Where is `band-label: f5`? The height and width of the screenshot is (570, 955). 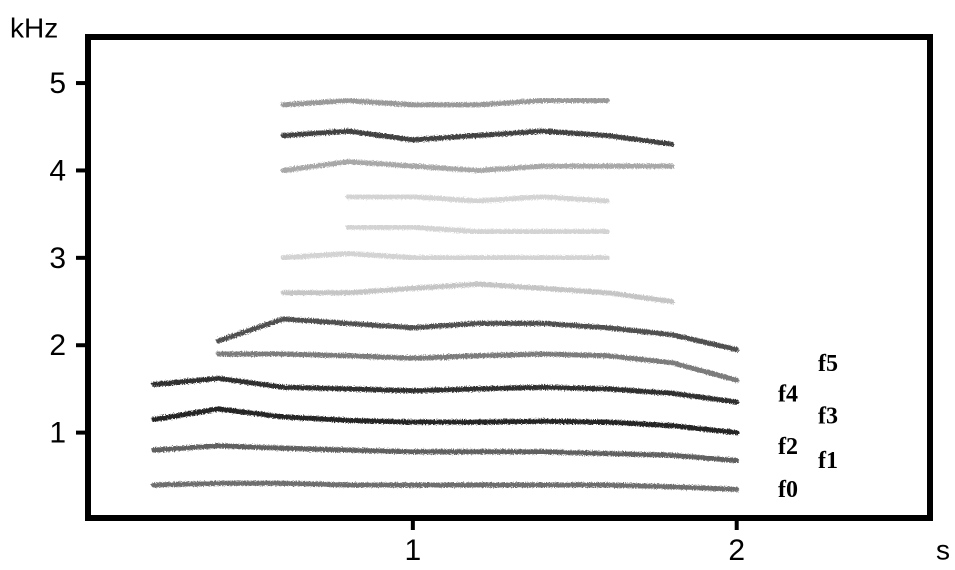
band-label: f5 is located at coordinates (828, 364).